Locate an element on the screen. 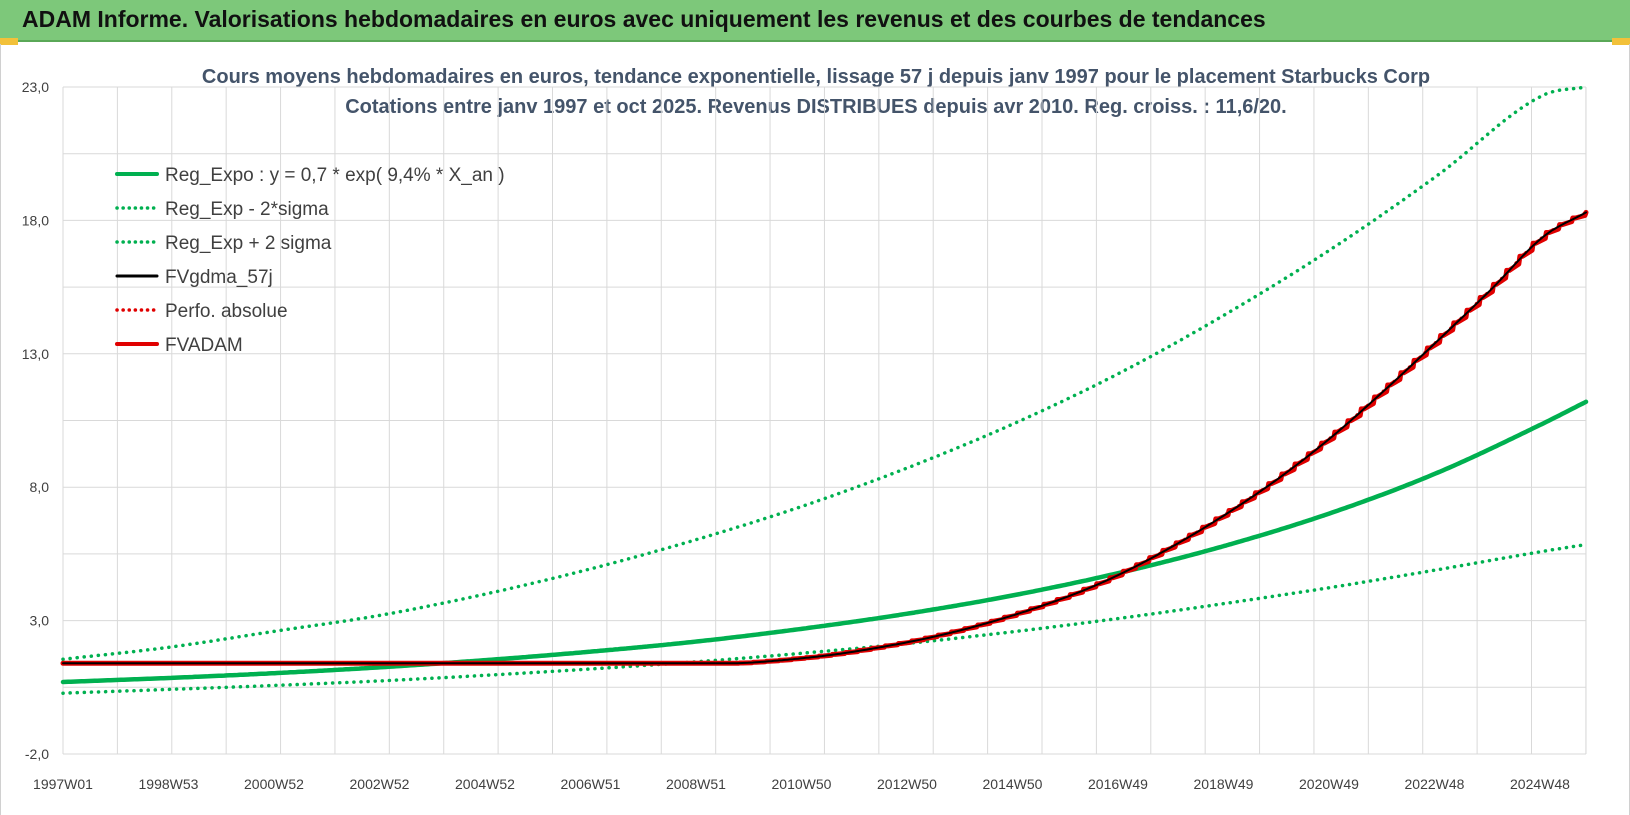  x-tick-label: 2008W51 is located at coordinates (696, 784).